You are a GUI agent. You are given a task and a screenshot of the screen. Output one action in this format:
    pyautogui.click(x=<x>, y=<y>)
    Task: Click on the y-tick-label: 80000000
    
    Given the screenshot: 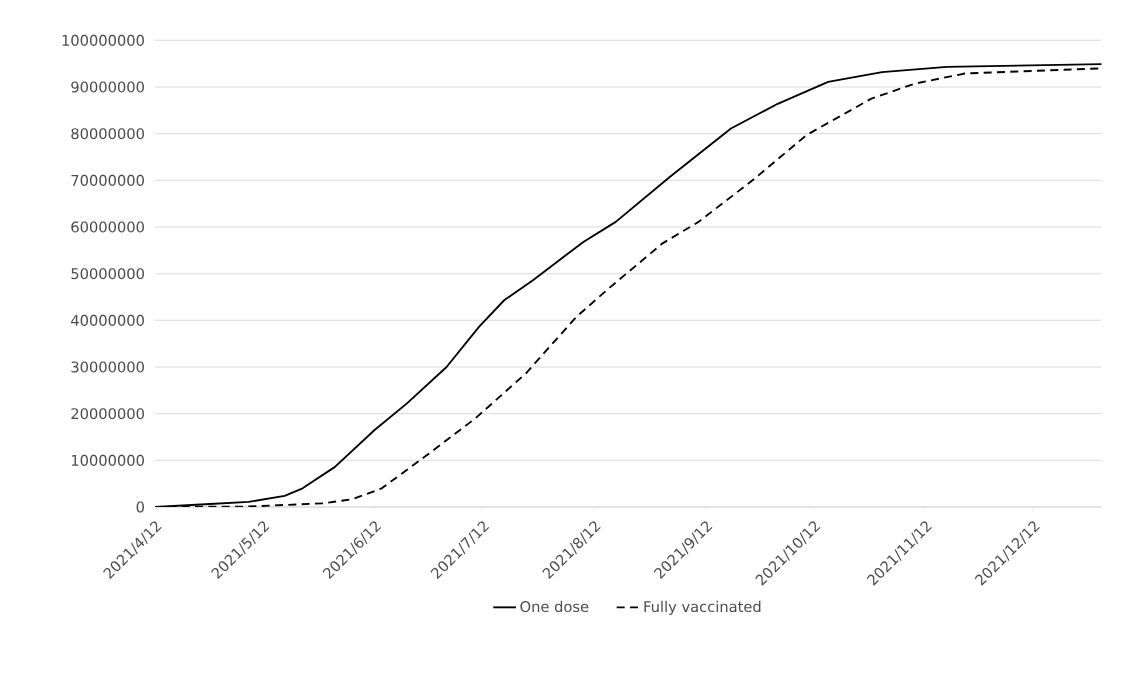 What is the action you would take?
    pyautogui.click(x=107, y=134)
    